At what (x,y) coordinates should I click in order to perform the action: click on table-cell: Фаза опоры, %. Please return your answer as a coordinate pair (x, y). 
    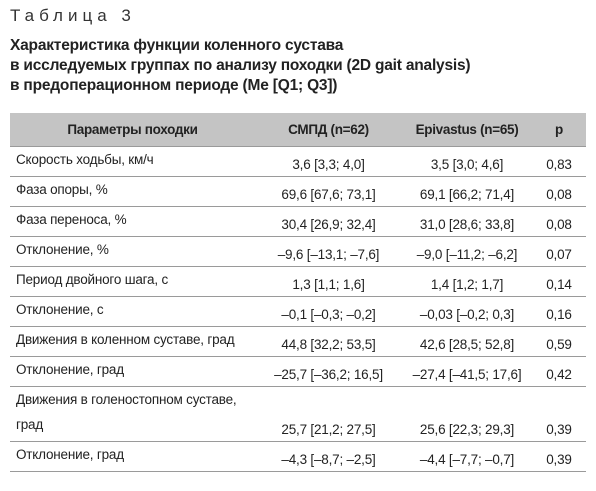
    Looking at the image, I should click on (132, 191).